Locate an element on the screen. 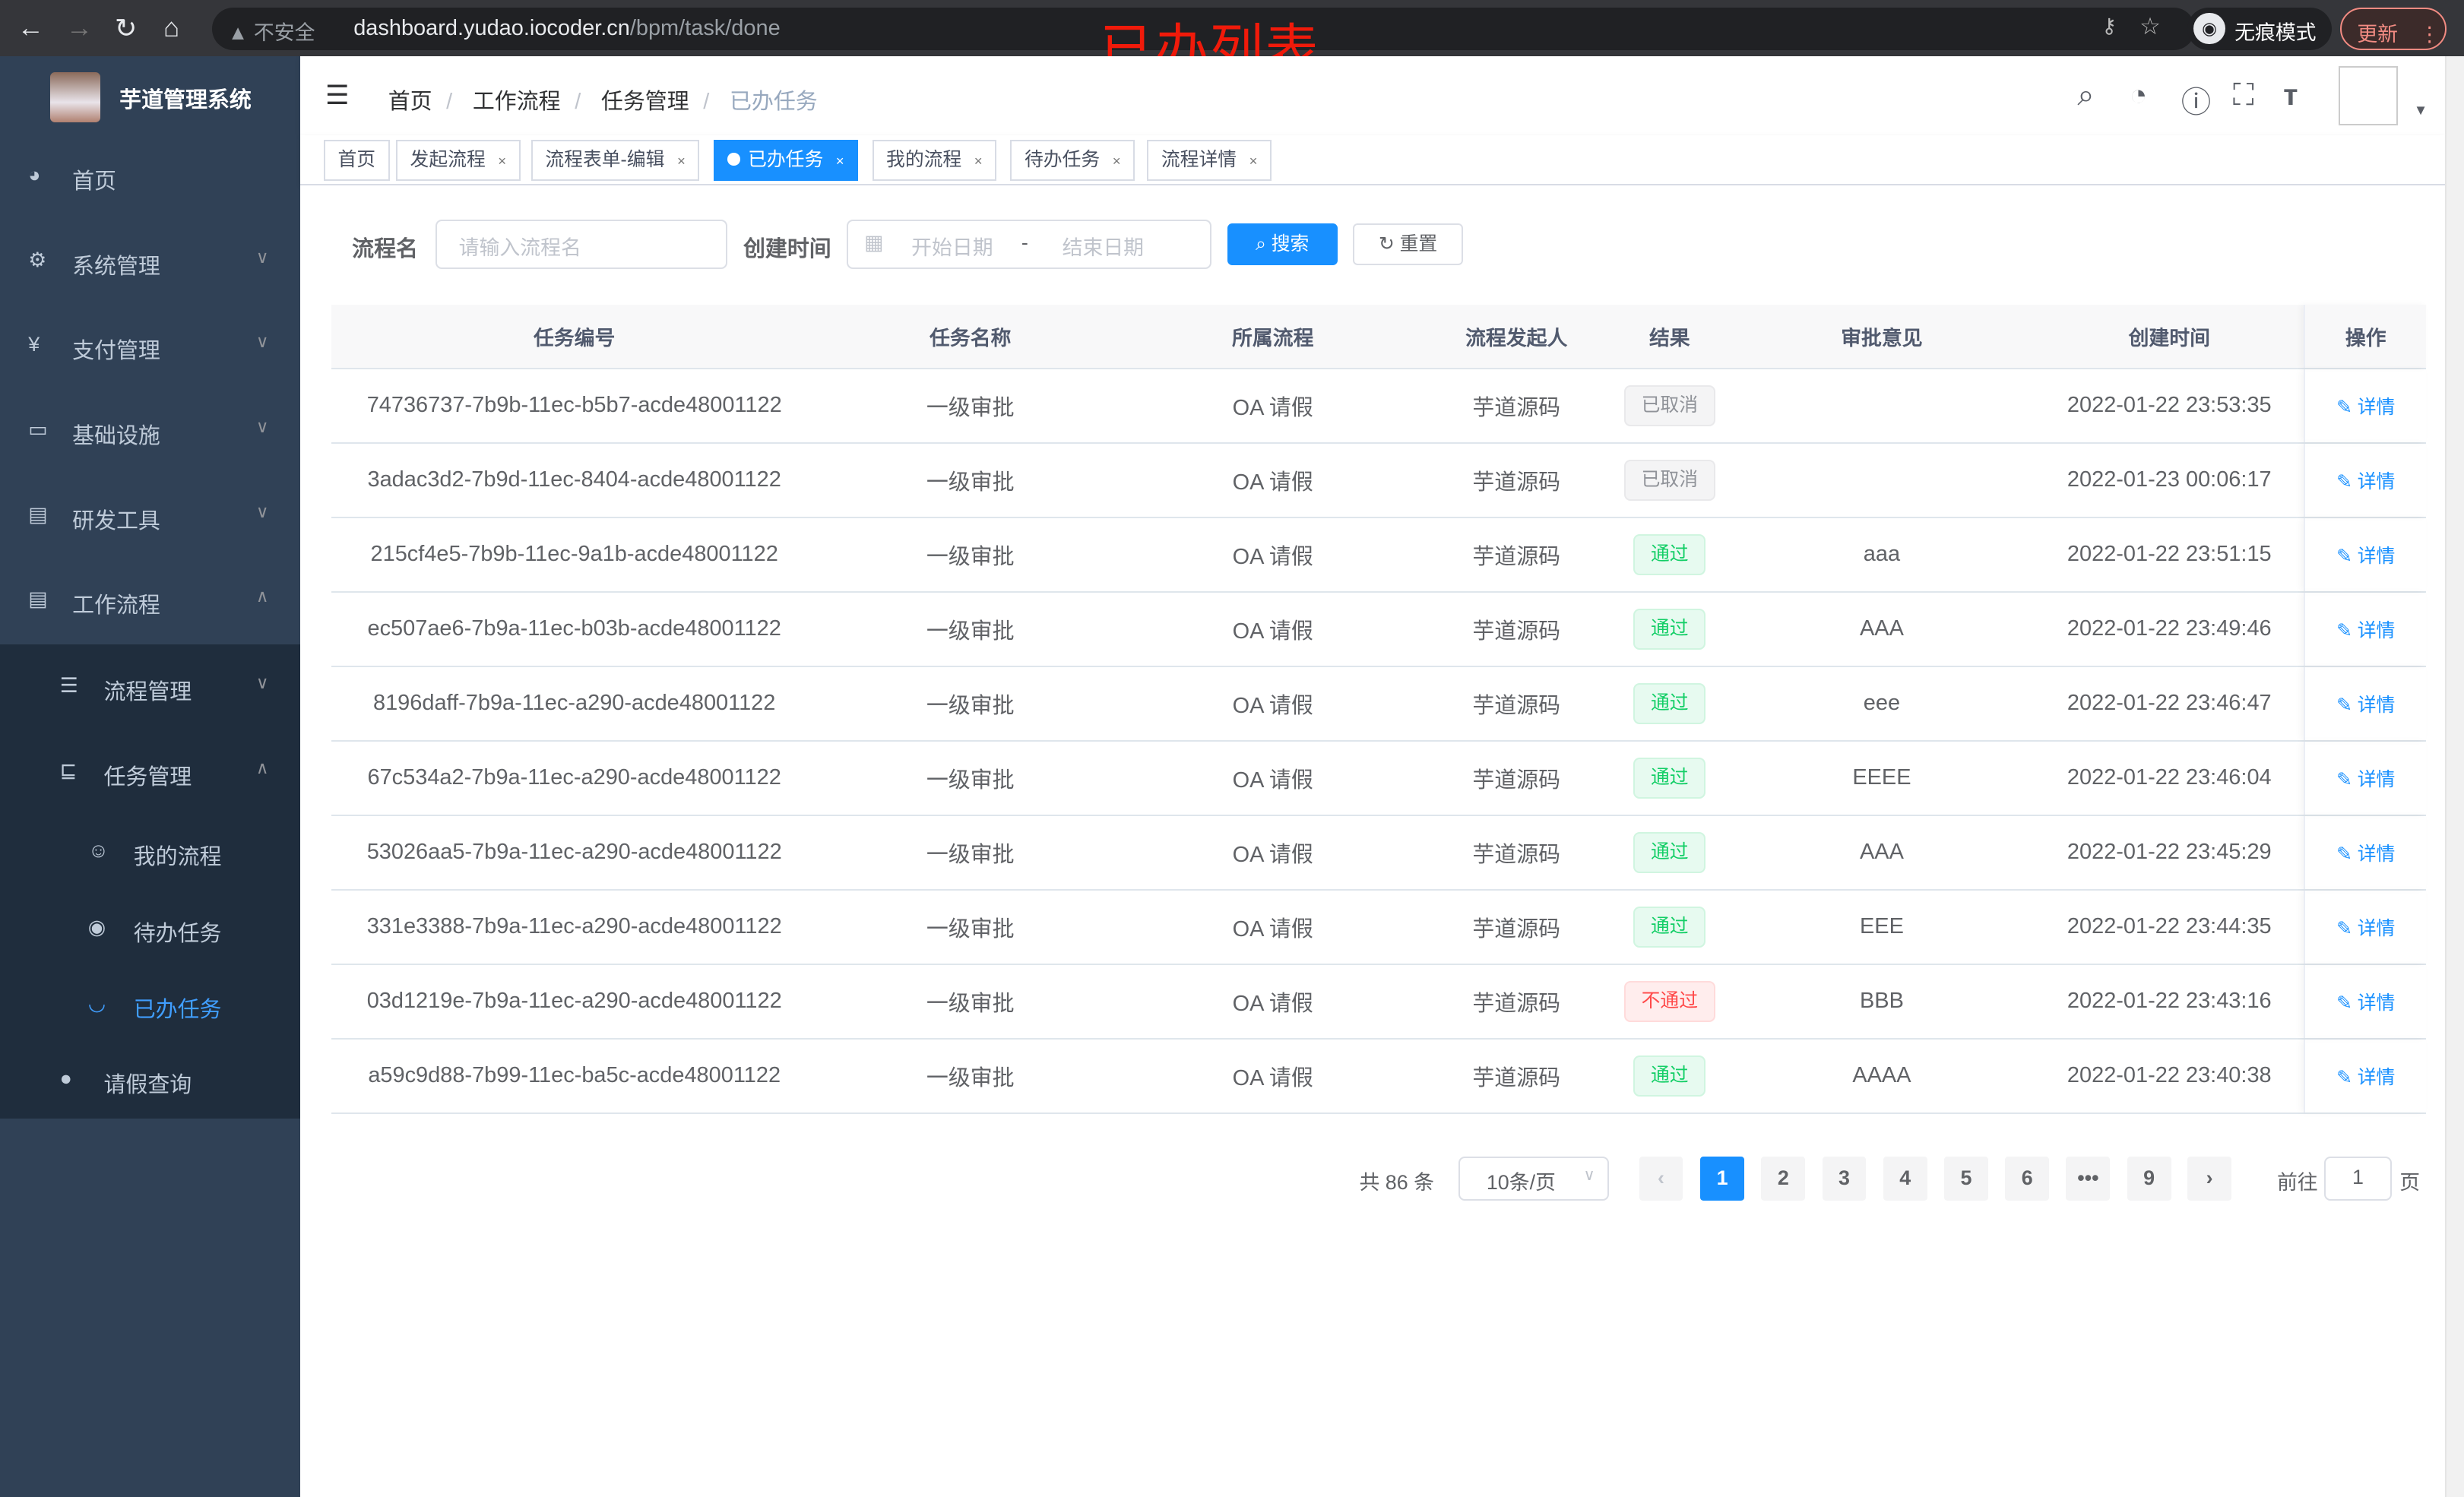 This screenshot has width=2464, height=1497. page-button: 2 is located at coordinates (1783, 1178).